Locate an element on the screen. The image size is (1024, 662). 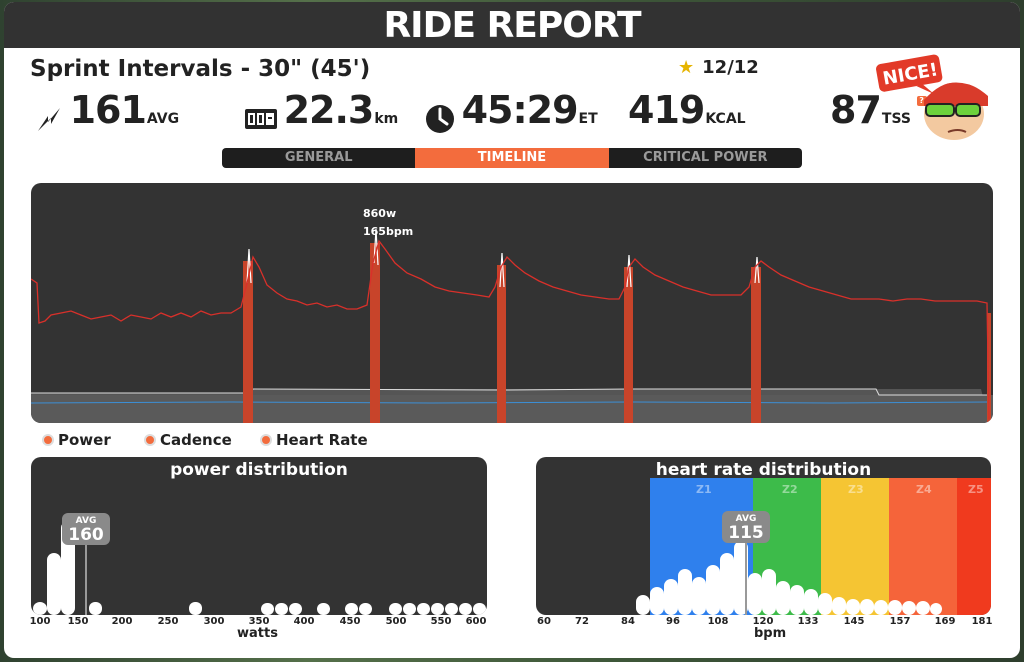
power-tick: 350 is located at coordinates (259, 621).